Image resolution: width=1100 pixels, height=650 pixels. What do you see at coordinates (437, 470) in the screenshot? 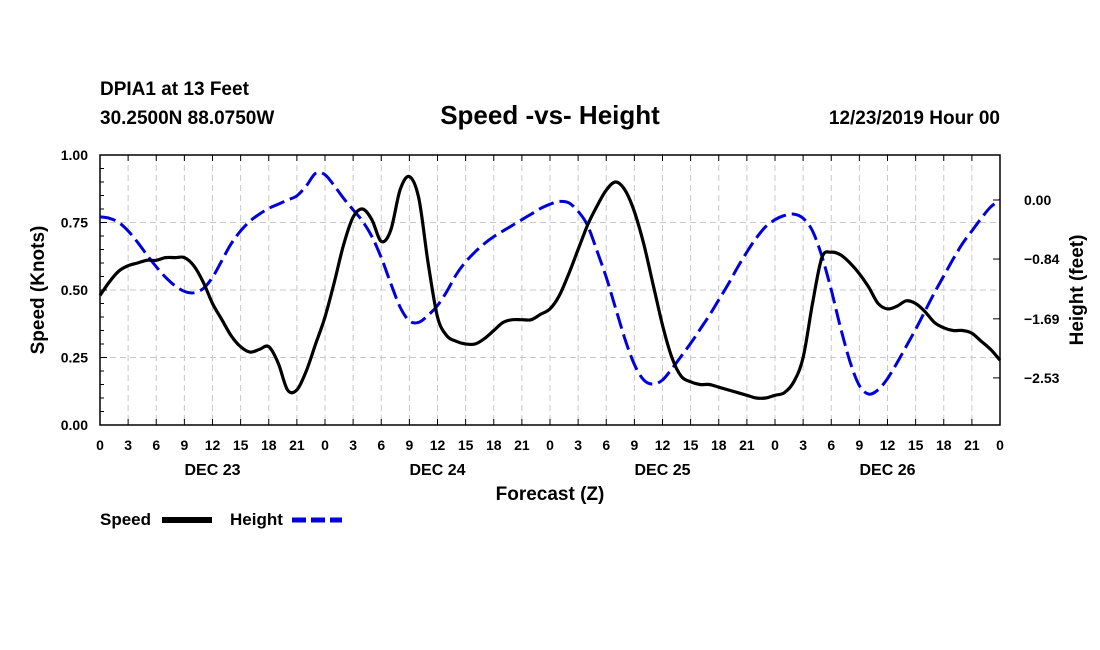
I see `day-label: DEC 24` at bounding box center [437, 470].